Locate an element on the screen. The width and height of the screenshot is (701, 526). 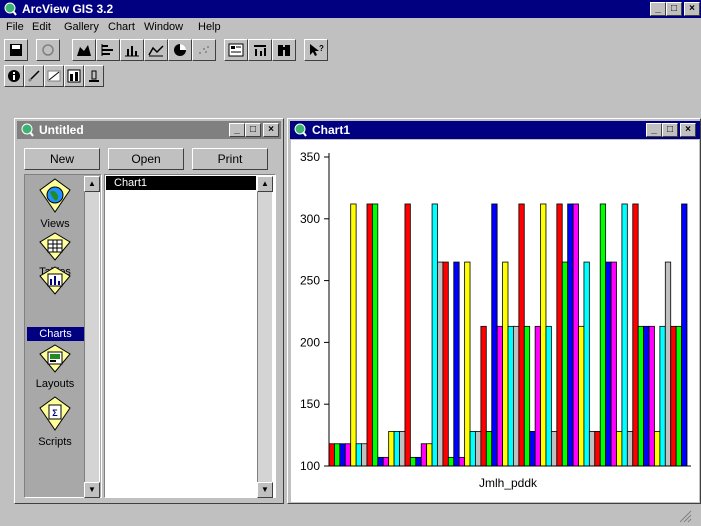
document-scroll-up: ▲ is located at coordinates (265, 184).